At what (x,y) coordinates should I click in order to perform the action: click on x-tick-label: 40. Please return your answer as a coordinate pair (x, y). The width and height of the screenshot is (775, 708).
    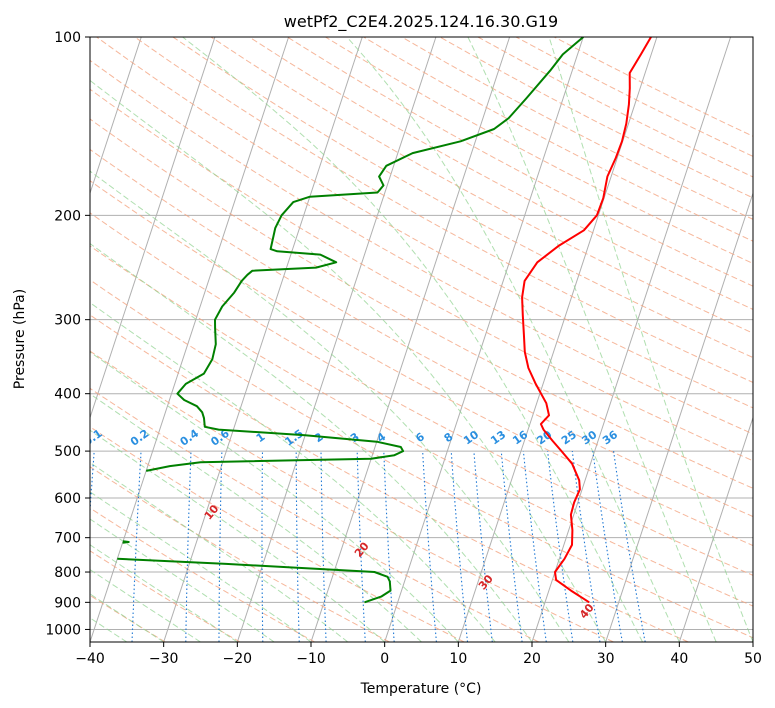
    Looking at the image, I should click on (679, 659).